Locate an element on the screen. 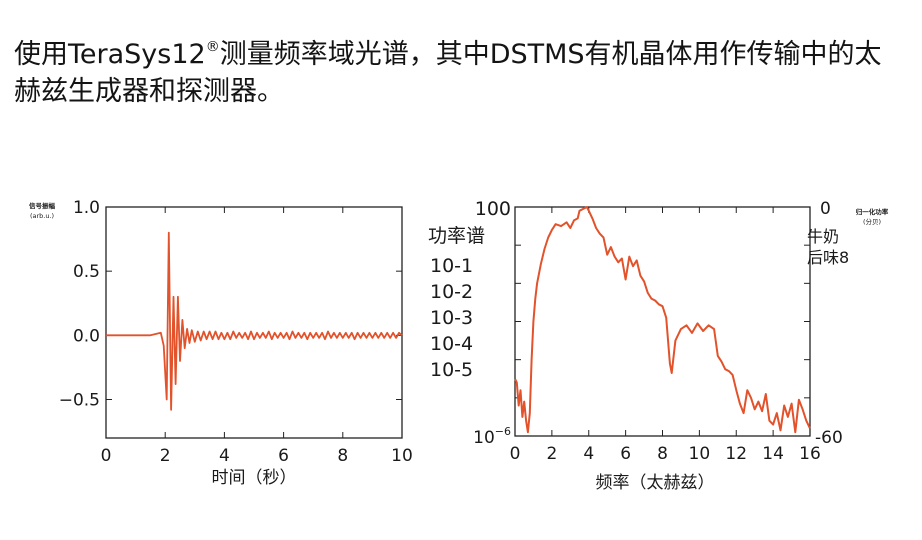  time-xtick-label: 6 is located at coordinates (283, 456).